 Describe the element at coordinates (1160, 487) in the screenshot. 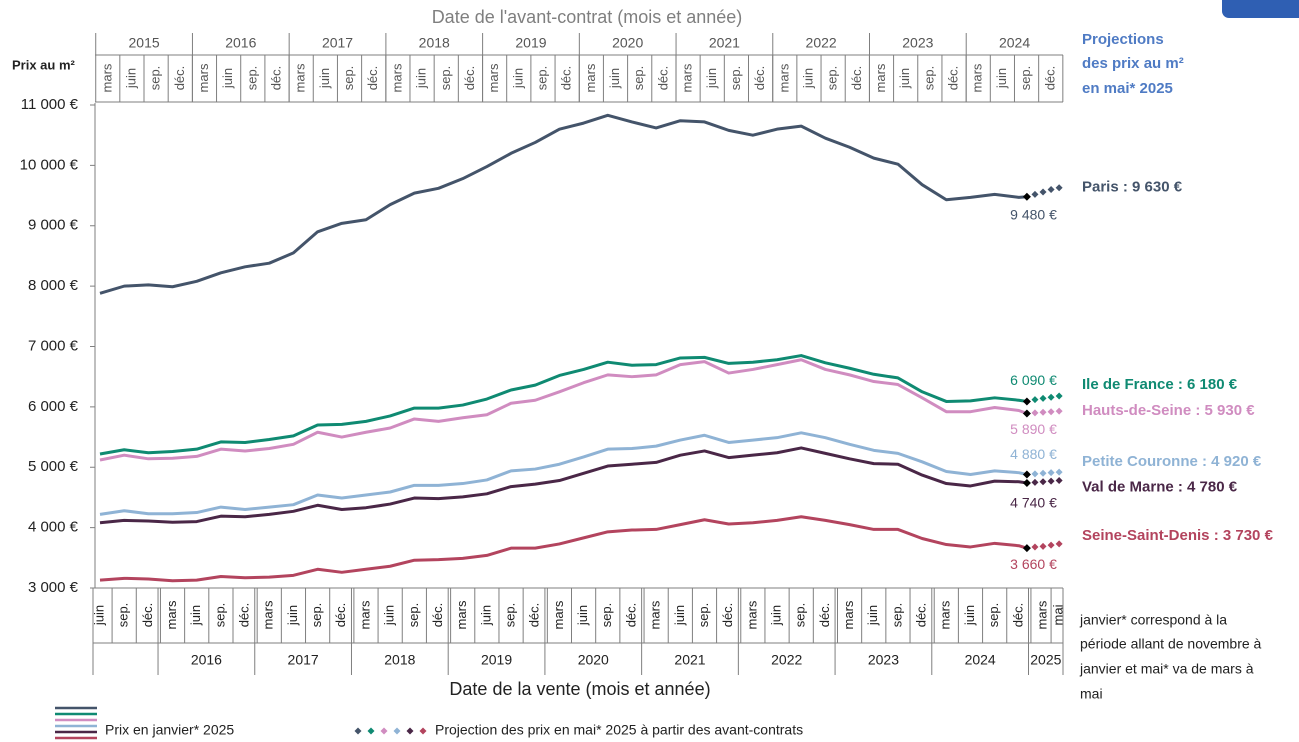

I see `series-label: Val de Marne : 4 780 €` at that location.